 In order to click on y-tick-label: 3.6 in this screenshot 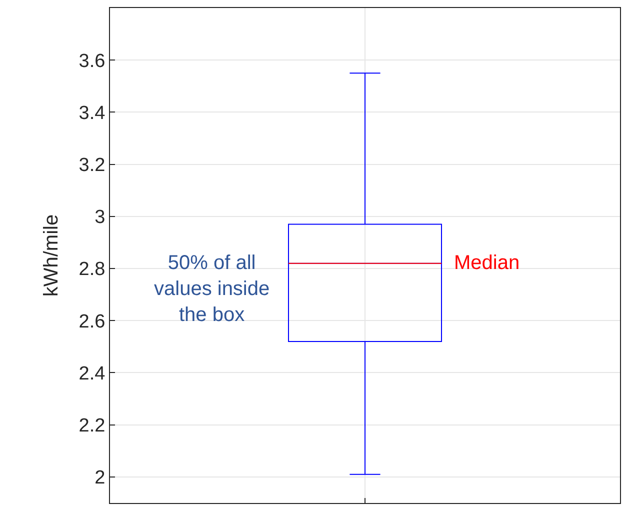, I will do `click(92, 61)`.